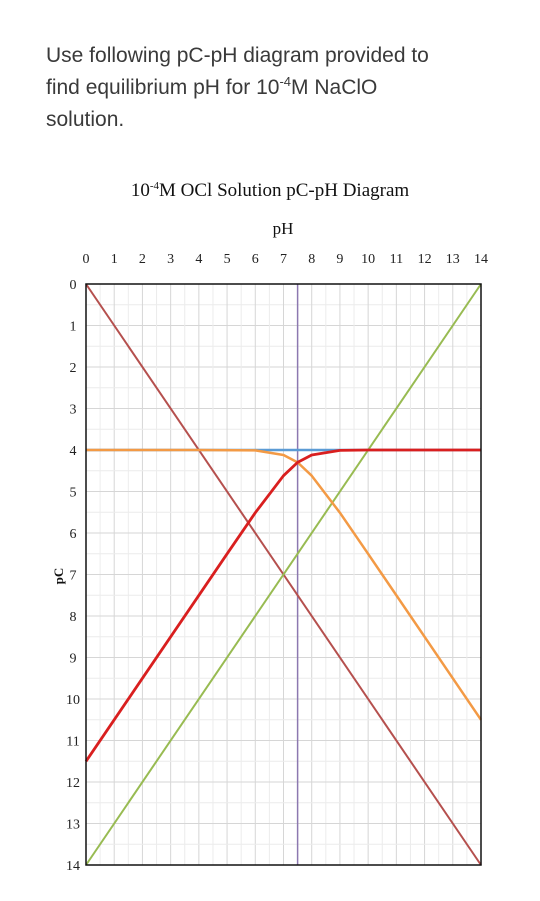  I want to click on x-axis-label: pH, so click(283, 228).